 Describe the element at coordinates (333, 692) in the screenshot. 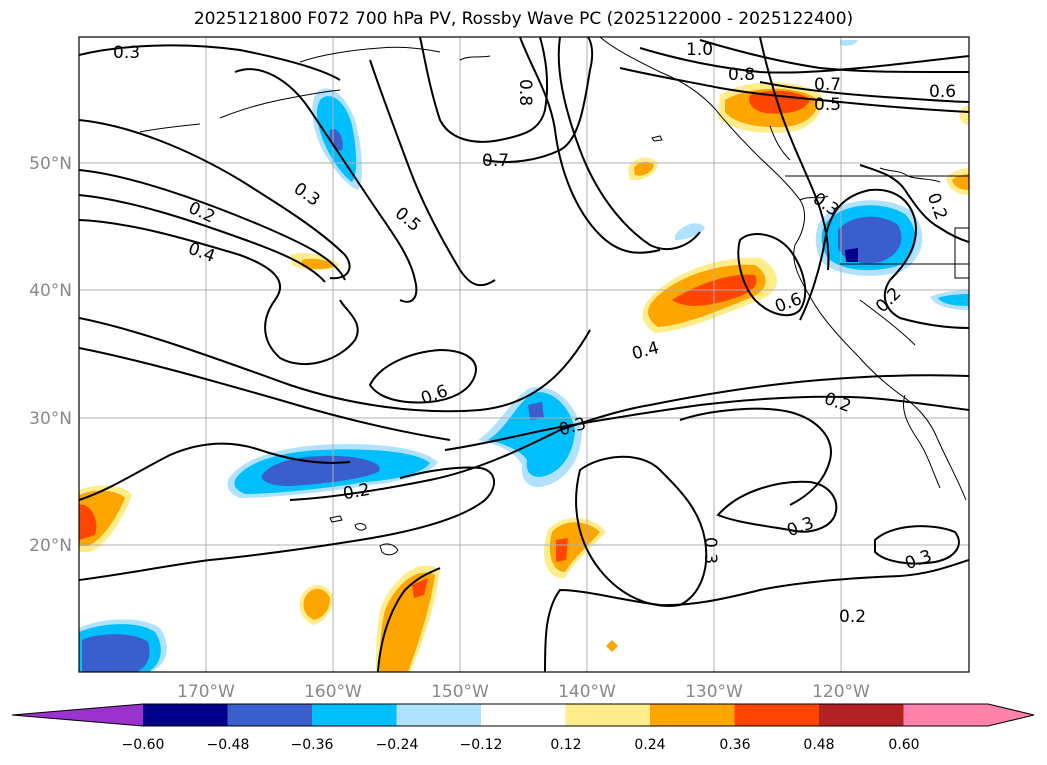

I see `lon-label-160w: 160°W` at that location.